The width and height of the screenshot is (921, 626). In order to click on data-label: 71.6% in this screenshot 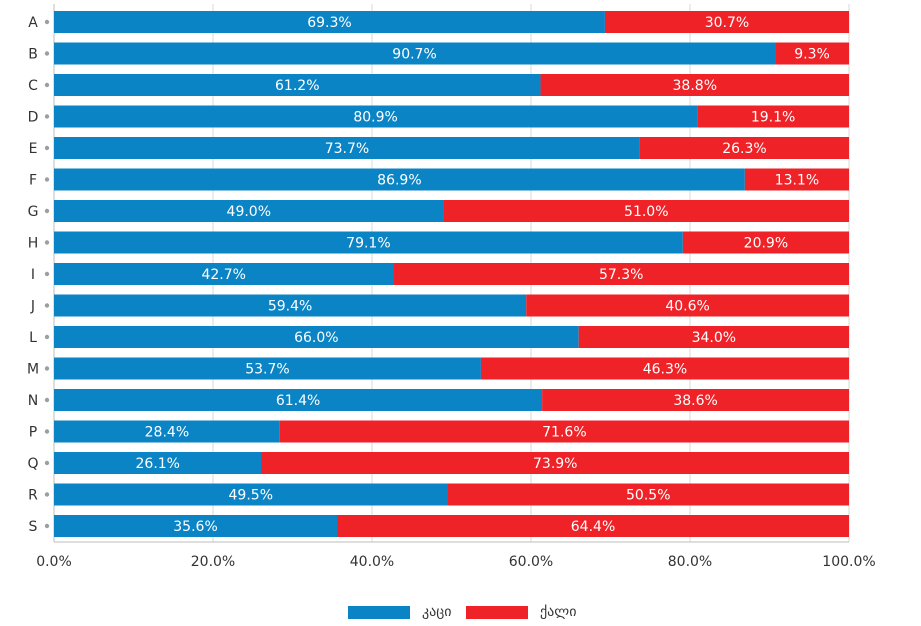, I will do `click(564, 433)`.